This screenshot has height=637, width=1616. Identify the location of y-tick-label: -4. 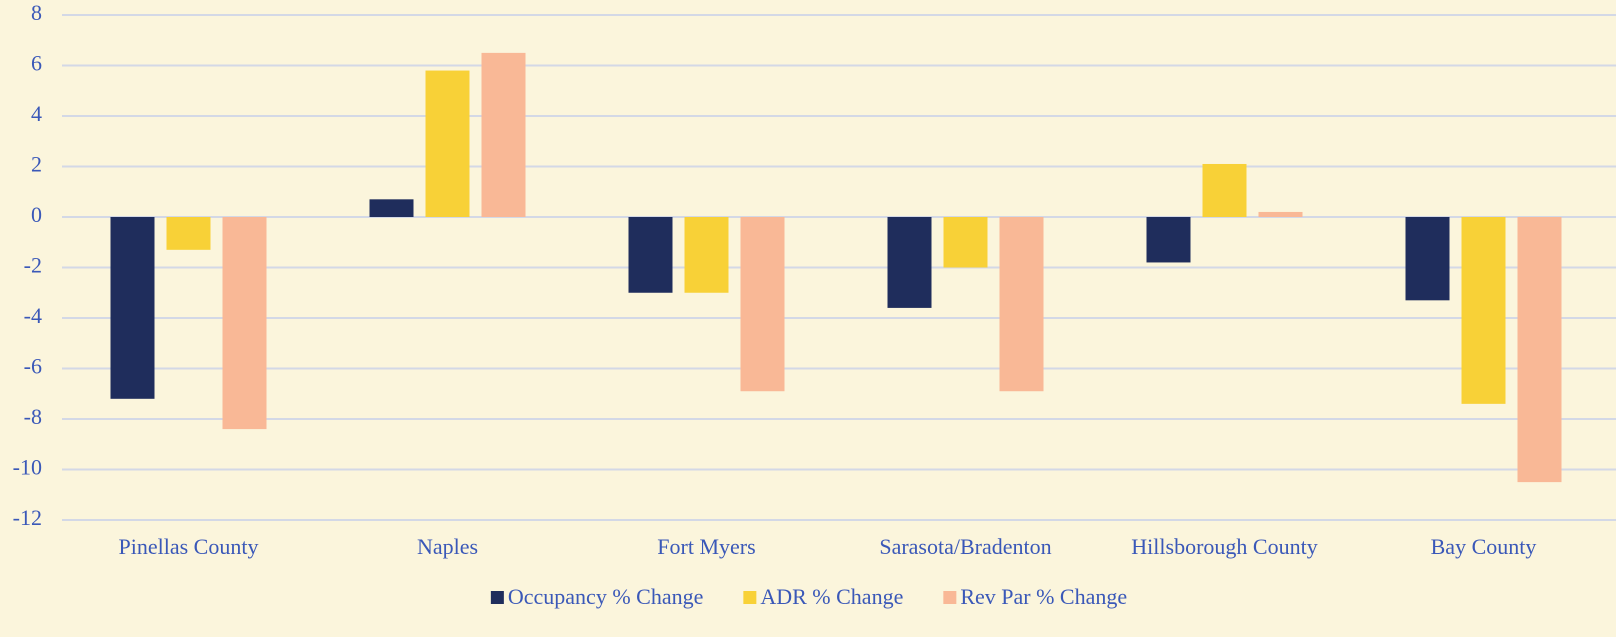
(33, 315).